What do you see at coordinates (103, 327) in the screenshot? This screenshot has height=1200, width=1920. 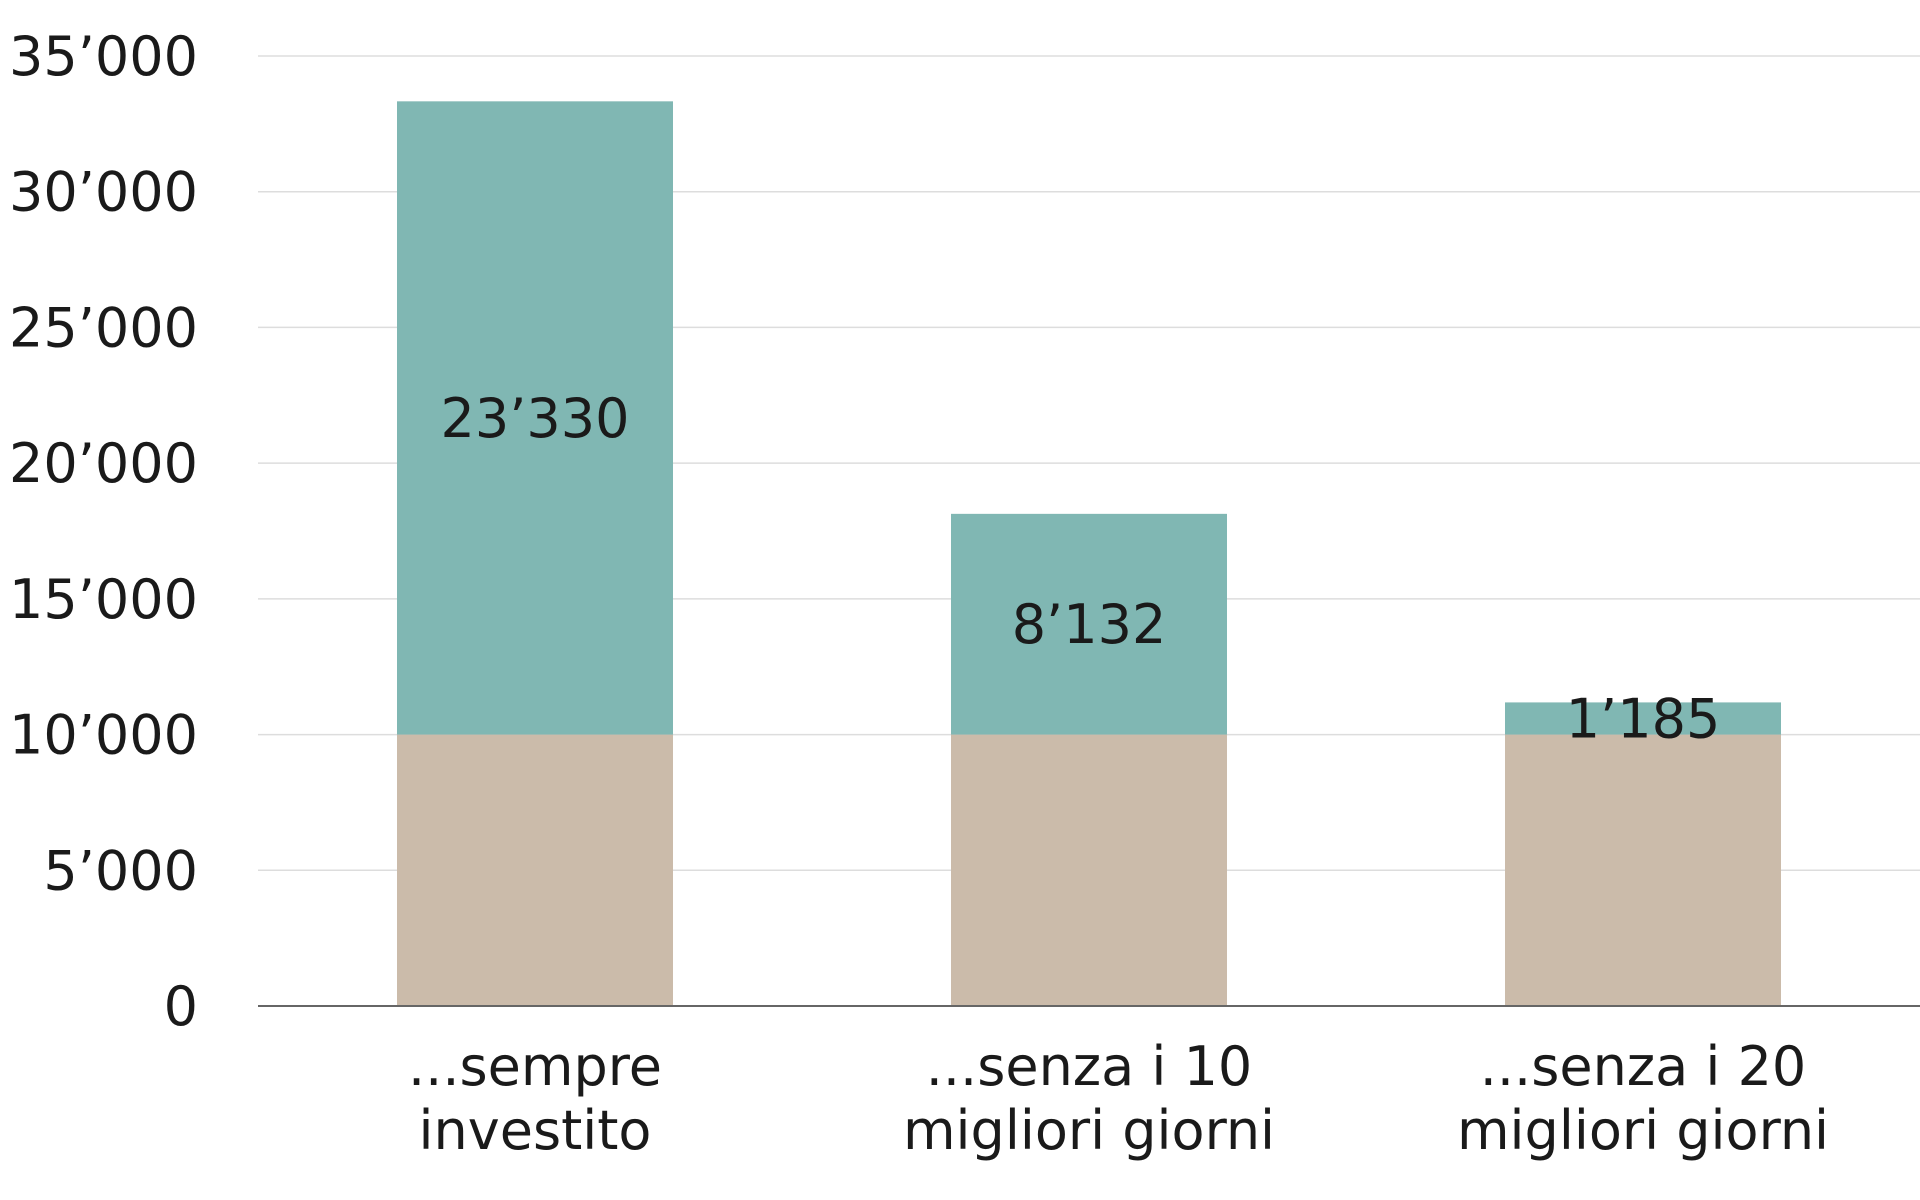 I see `y-tick-label: 25’000` at bounding box center [103, 327].